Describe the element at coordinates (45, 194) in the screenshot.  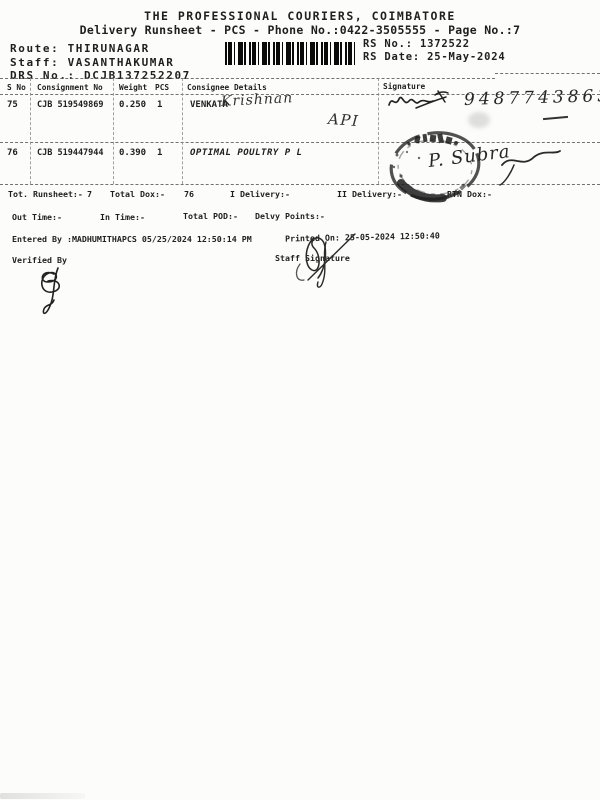
I see `tot-runsheet-label: Tot. Runsheet:-` at that location.